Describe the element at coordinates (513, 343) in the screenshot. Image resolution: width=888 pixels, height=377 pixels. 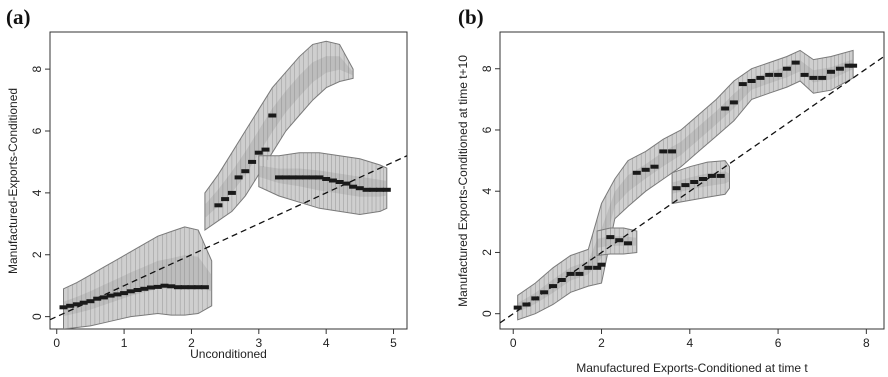
I see `panel-b-x-tick-label: 0` at that location.